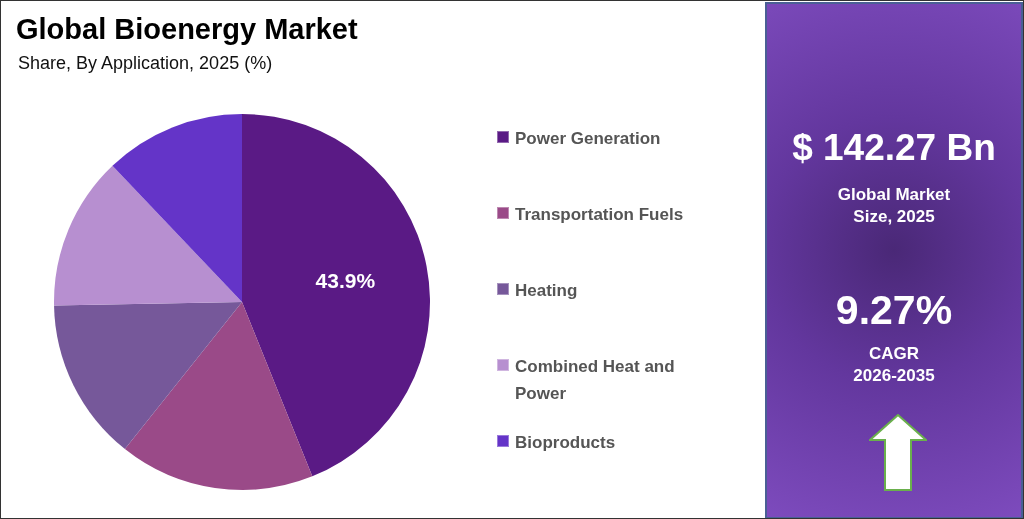 This screenshot has width=1024, height=519. Describe the element at coordinates (600, 215) in the screenshot. I see `legend-label: Transportation Fuels` at that location.